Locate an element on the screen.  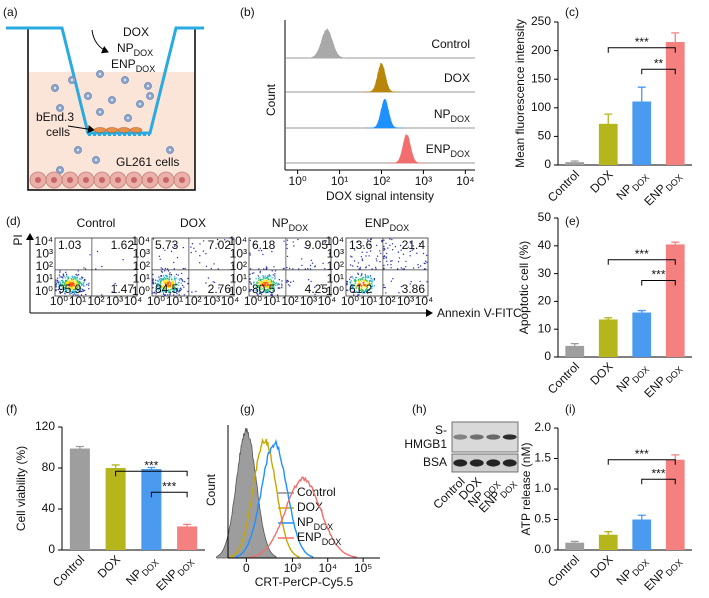
significance-label: *** is located at coordinates (151, 465).